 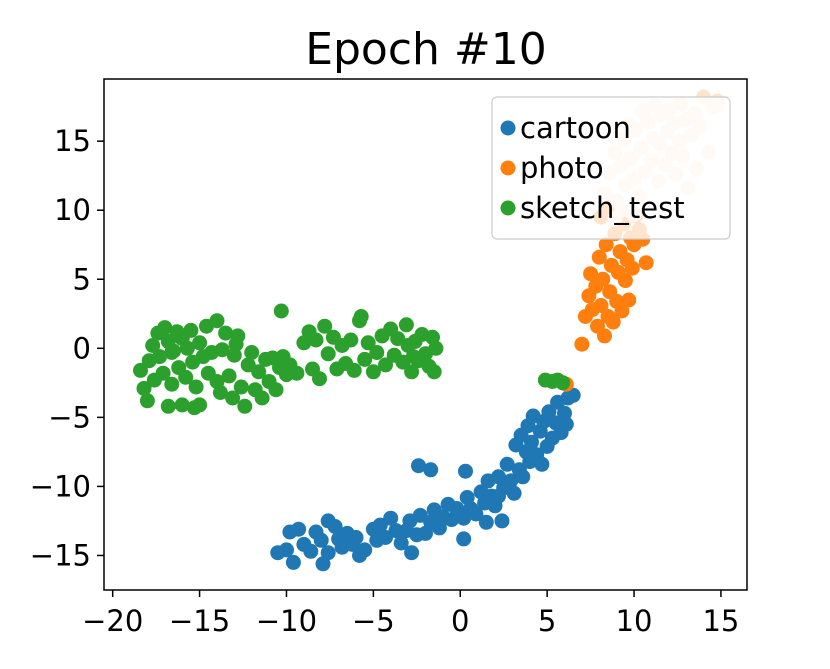 What do you see at coordinates (60, 486) in the screenshot?
I see `y-tick-label: −10` at bounding box center [60, 486].